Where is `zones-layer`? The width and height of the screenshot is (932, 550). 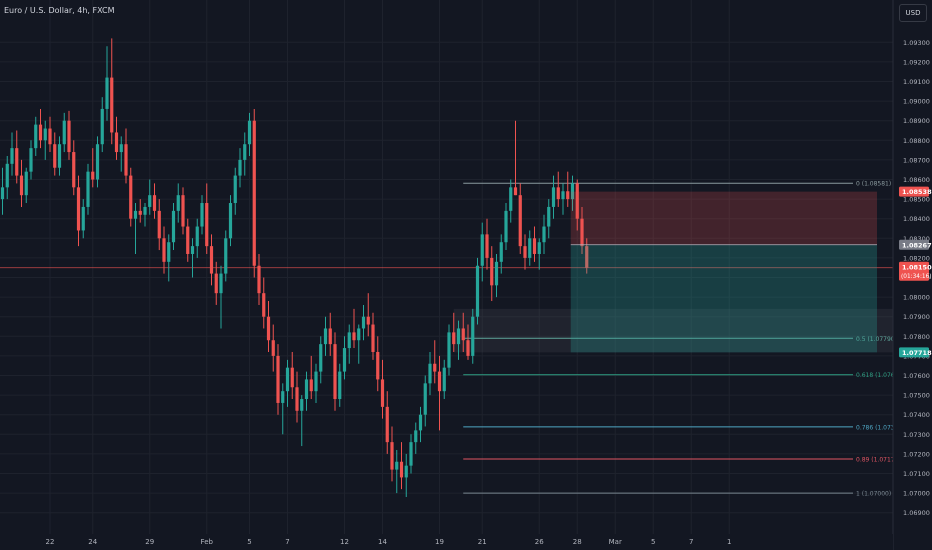
zones-layer is located at coordinates (673, 330).